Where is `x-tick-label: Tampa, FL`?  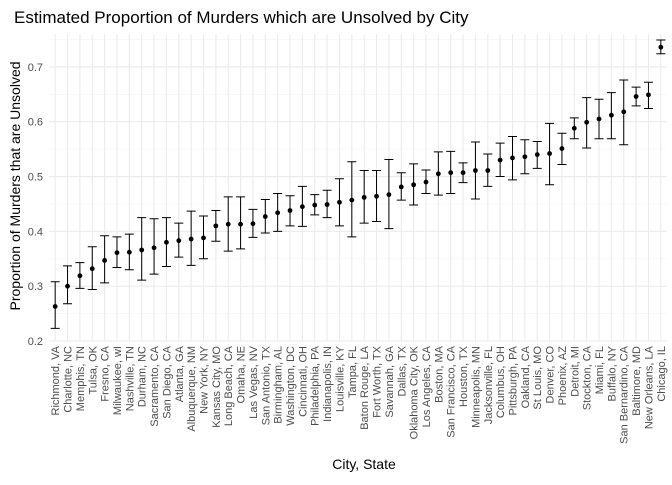 x-tick-label: Tampa, FL is located at coordinates (353, 372).